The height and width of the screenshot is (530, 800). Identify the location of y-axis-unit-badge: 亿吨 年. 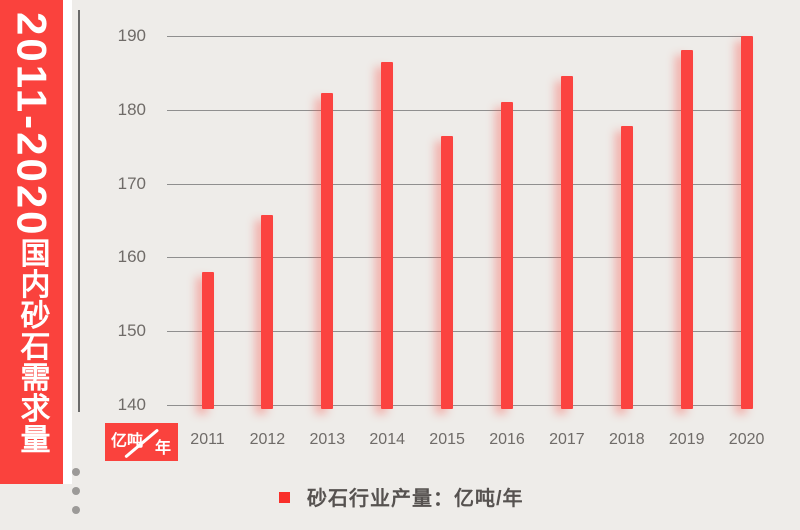
(141, 442).